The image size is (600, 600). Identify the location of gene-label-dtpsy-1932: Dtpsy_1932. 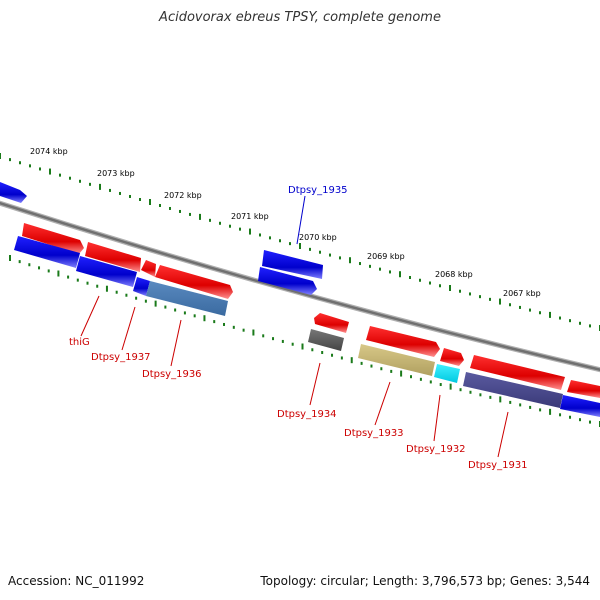
(436, 449).